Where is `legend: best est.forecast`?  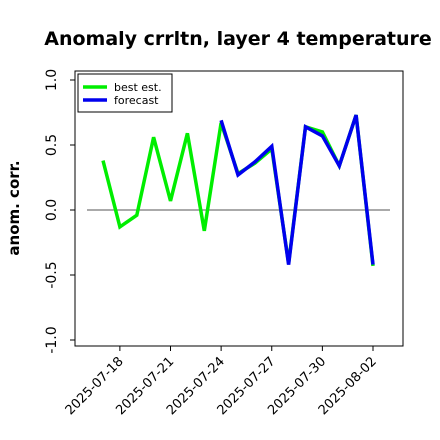 legend: best est.forecast is located at coordinates (125, 93).